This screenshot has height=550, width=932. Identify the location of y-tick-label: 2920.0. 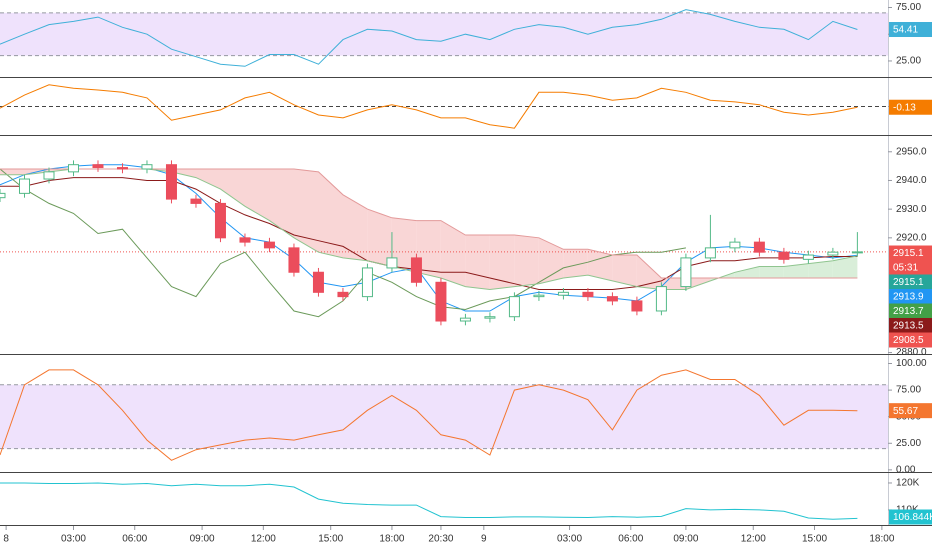
(911, 237).